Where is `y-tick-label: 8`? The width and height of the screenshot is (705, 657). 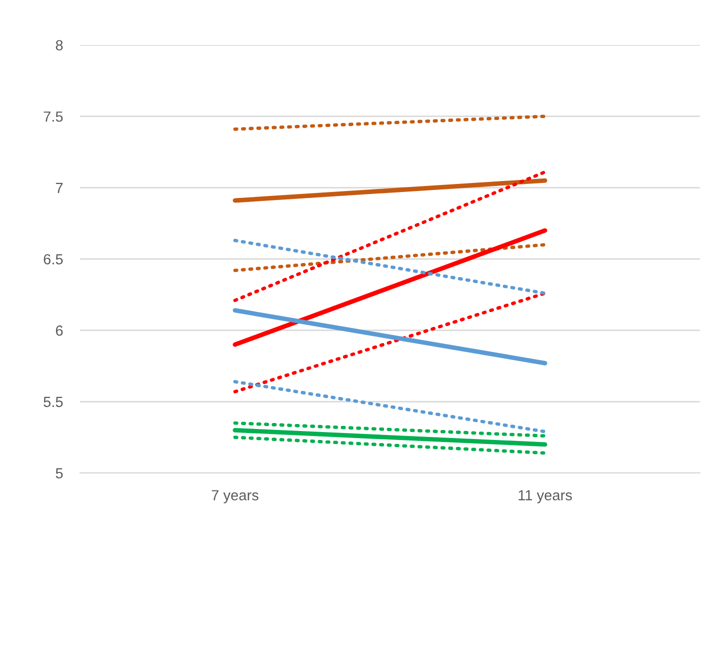 y-tick-label: 8 is located at coordinates (59, 45).